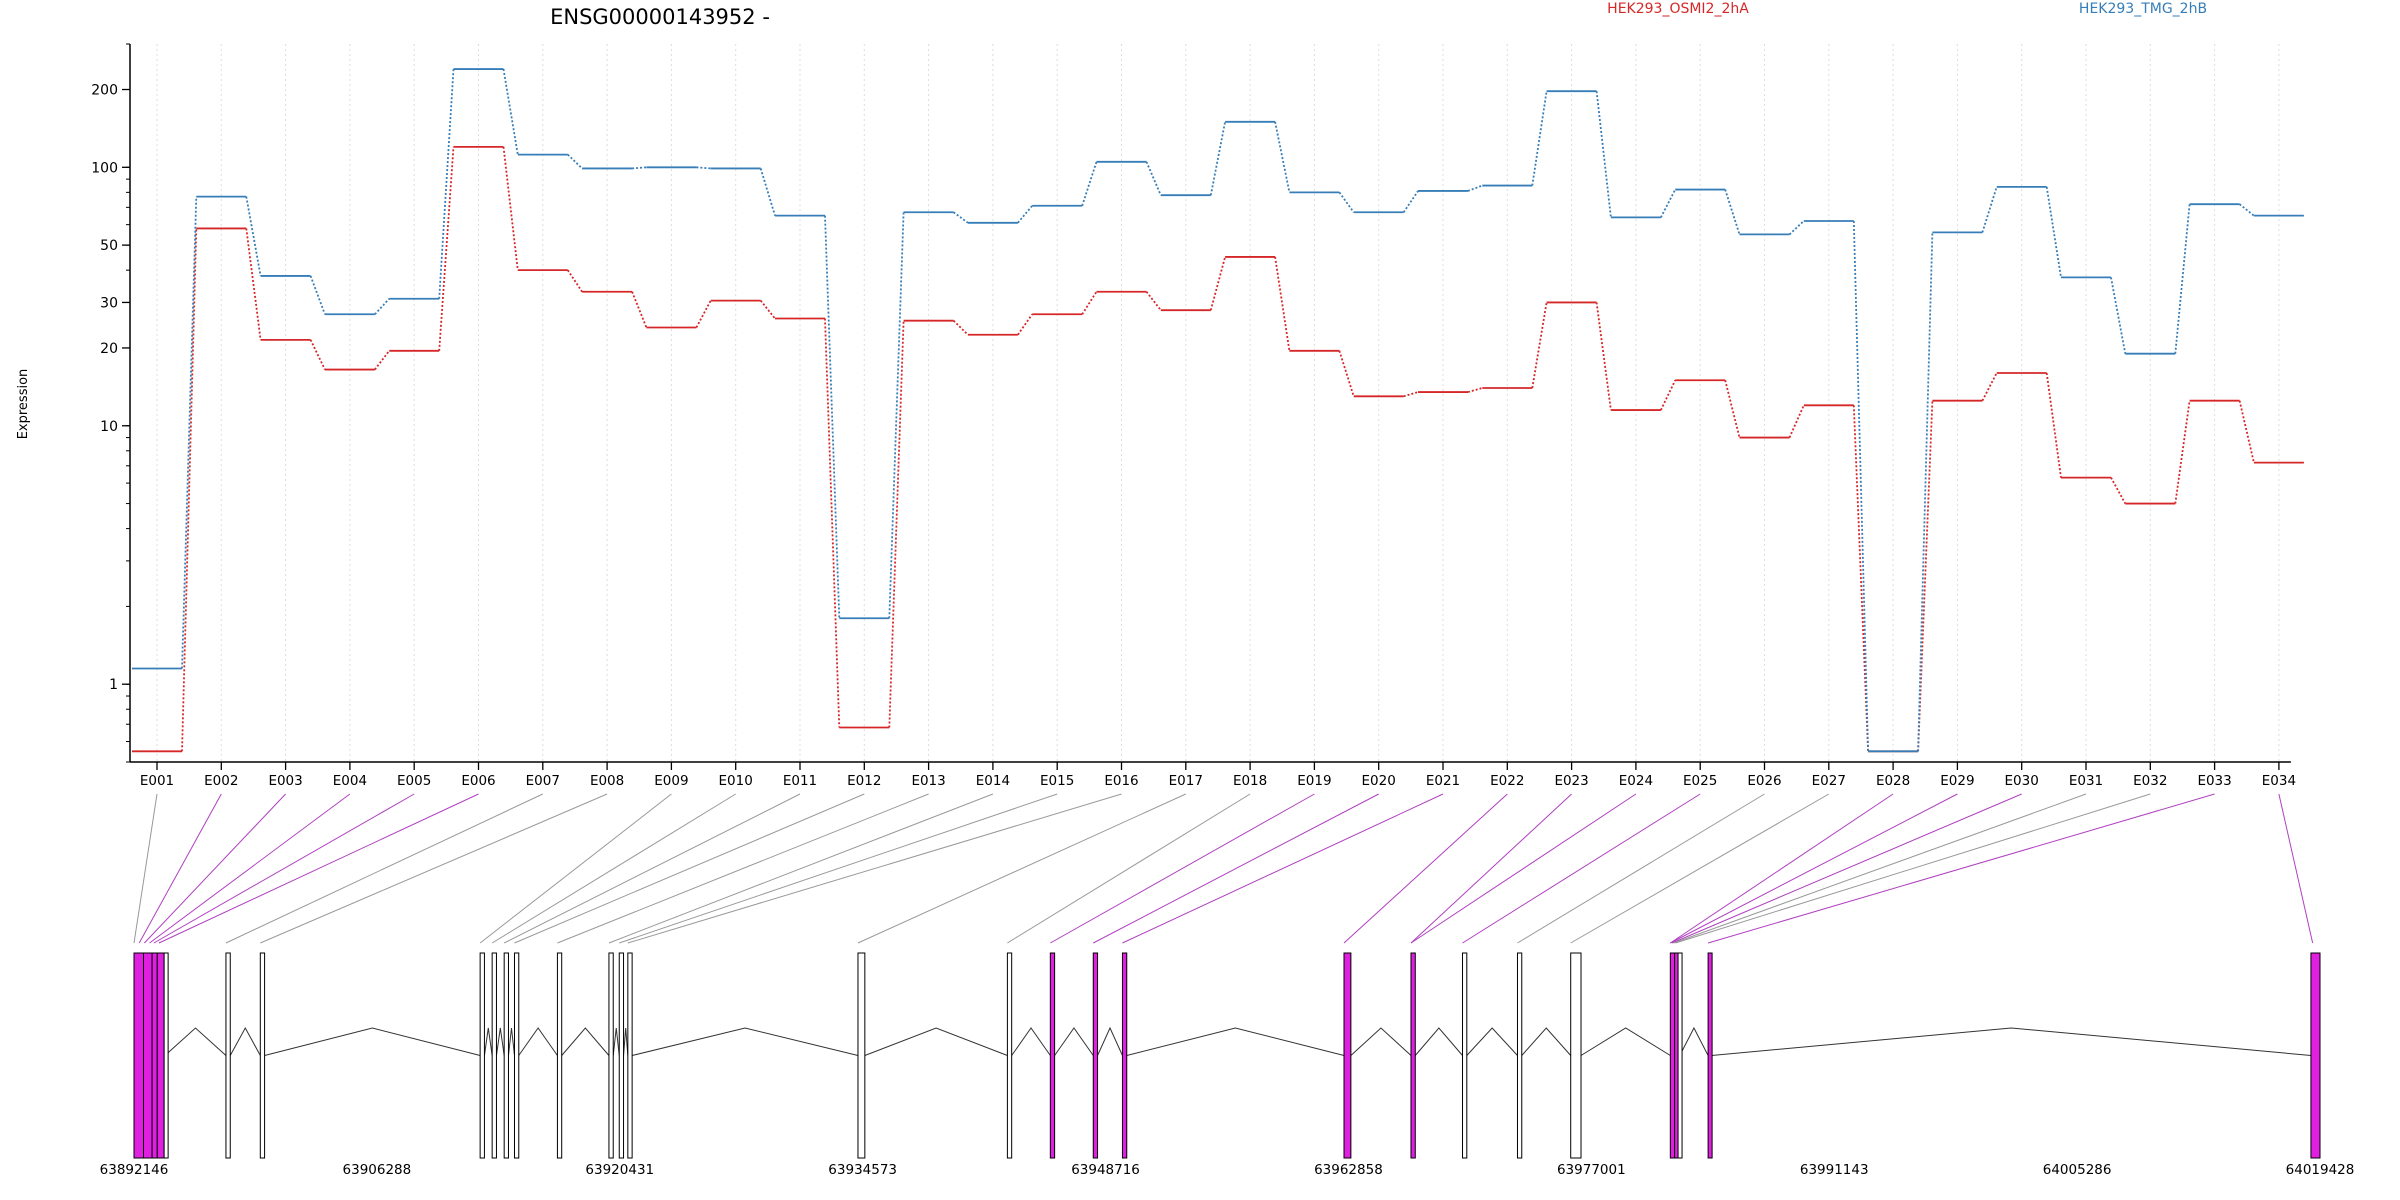 The height and width of the screenshot is (1200, 2400). What do you see at coordinates (2150, 781) in the screenshot?
I see `x-tick-label: E032` at bounding box center [2150, 781].